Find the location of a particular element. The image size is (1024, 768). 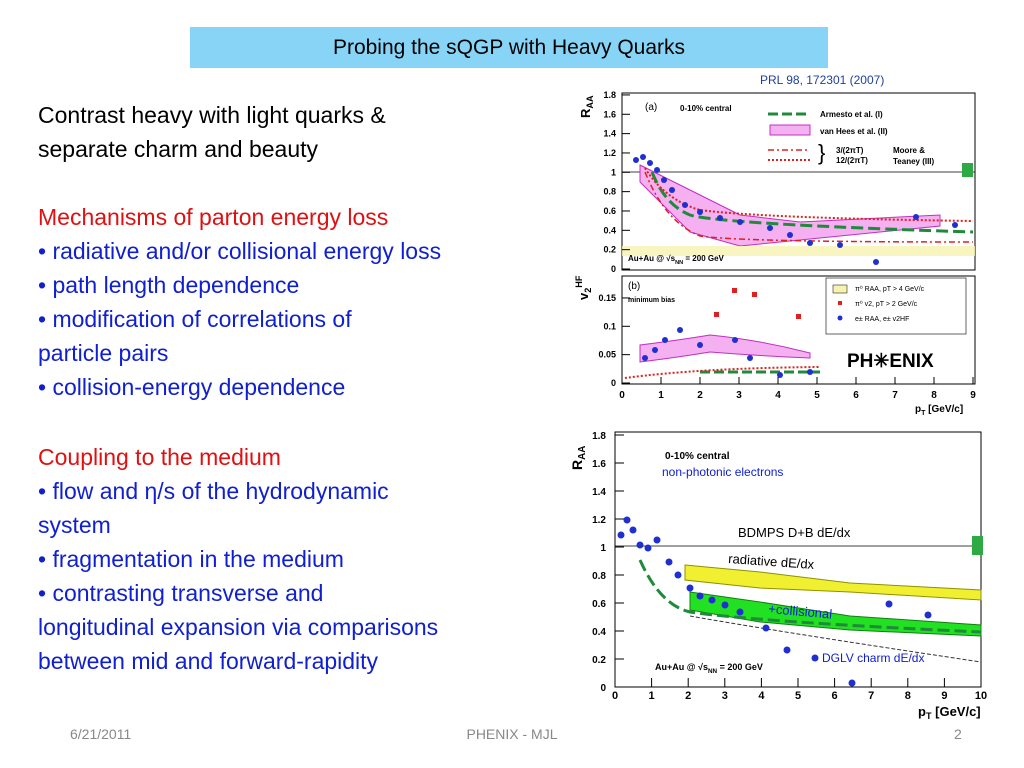

x-tick-label: 3 is located at coordinates (739, 395).